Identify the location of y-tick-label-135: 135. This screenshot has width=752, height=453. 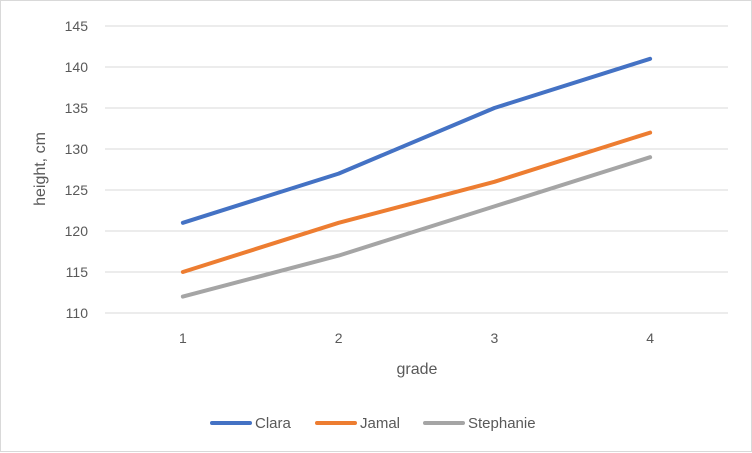
(77, 108).